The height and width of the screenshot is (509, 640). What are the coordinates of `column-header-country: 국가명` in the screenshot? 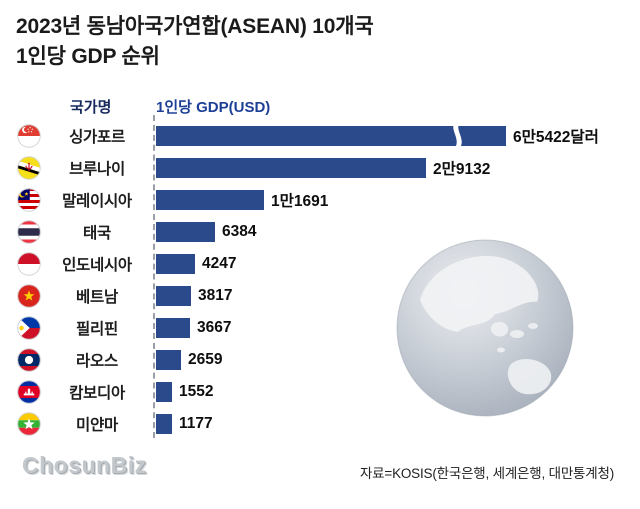 It's located at (91, 107).